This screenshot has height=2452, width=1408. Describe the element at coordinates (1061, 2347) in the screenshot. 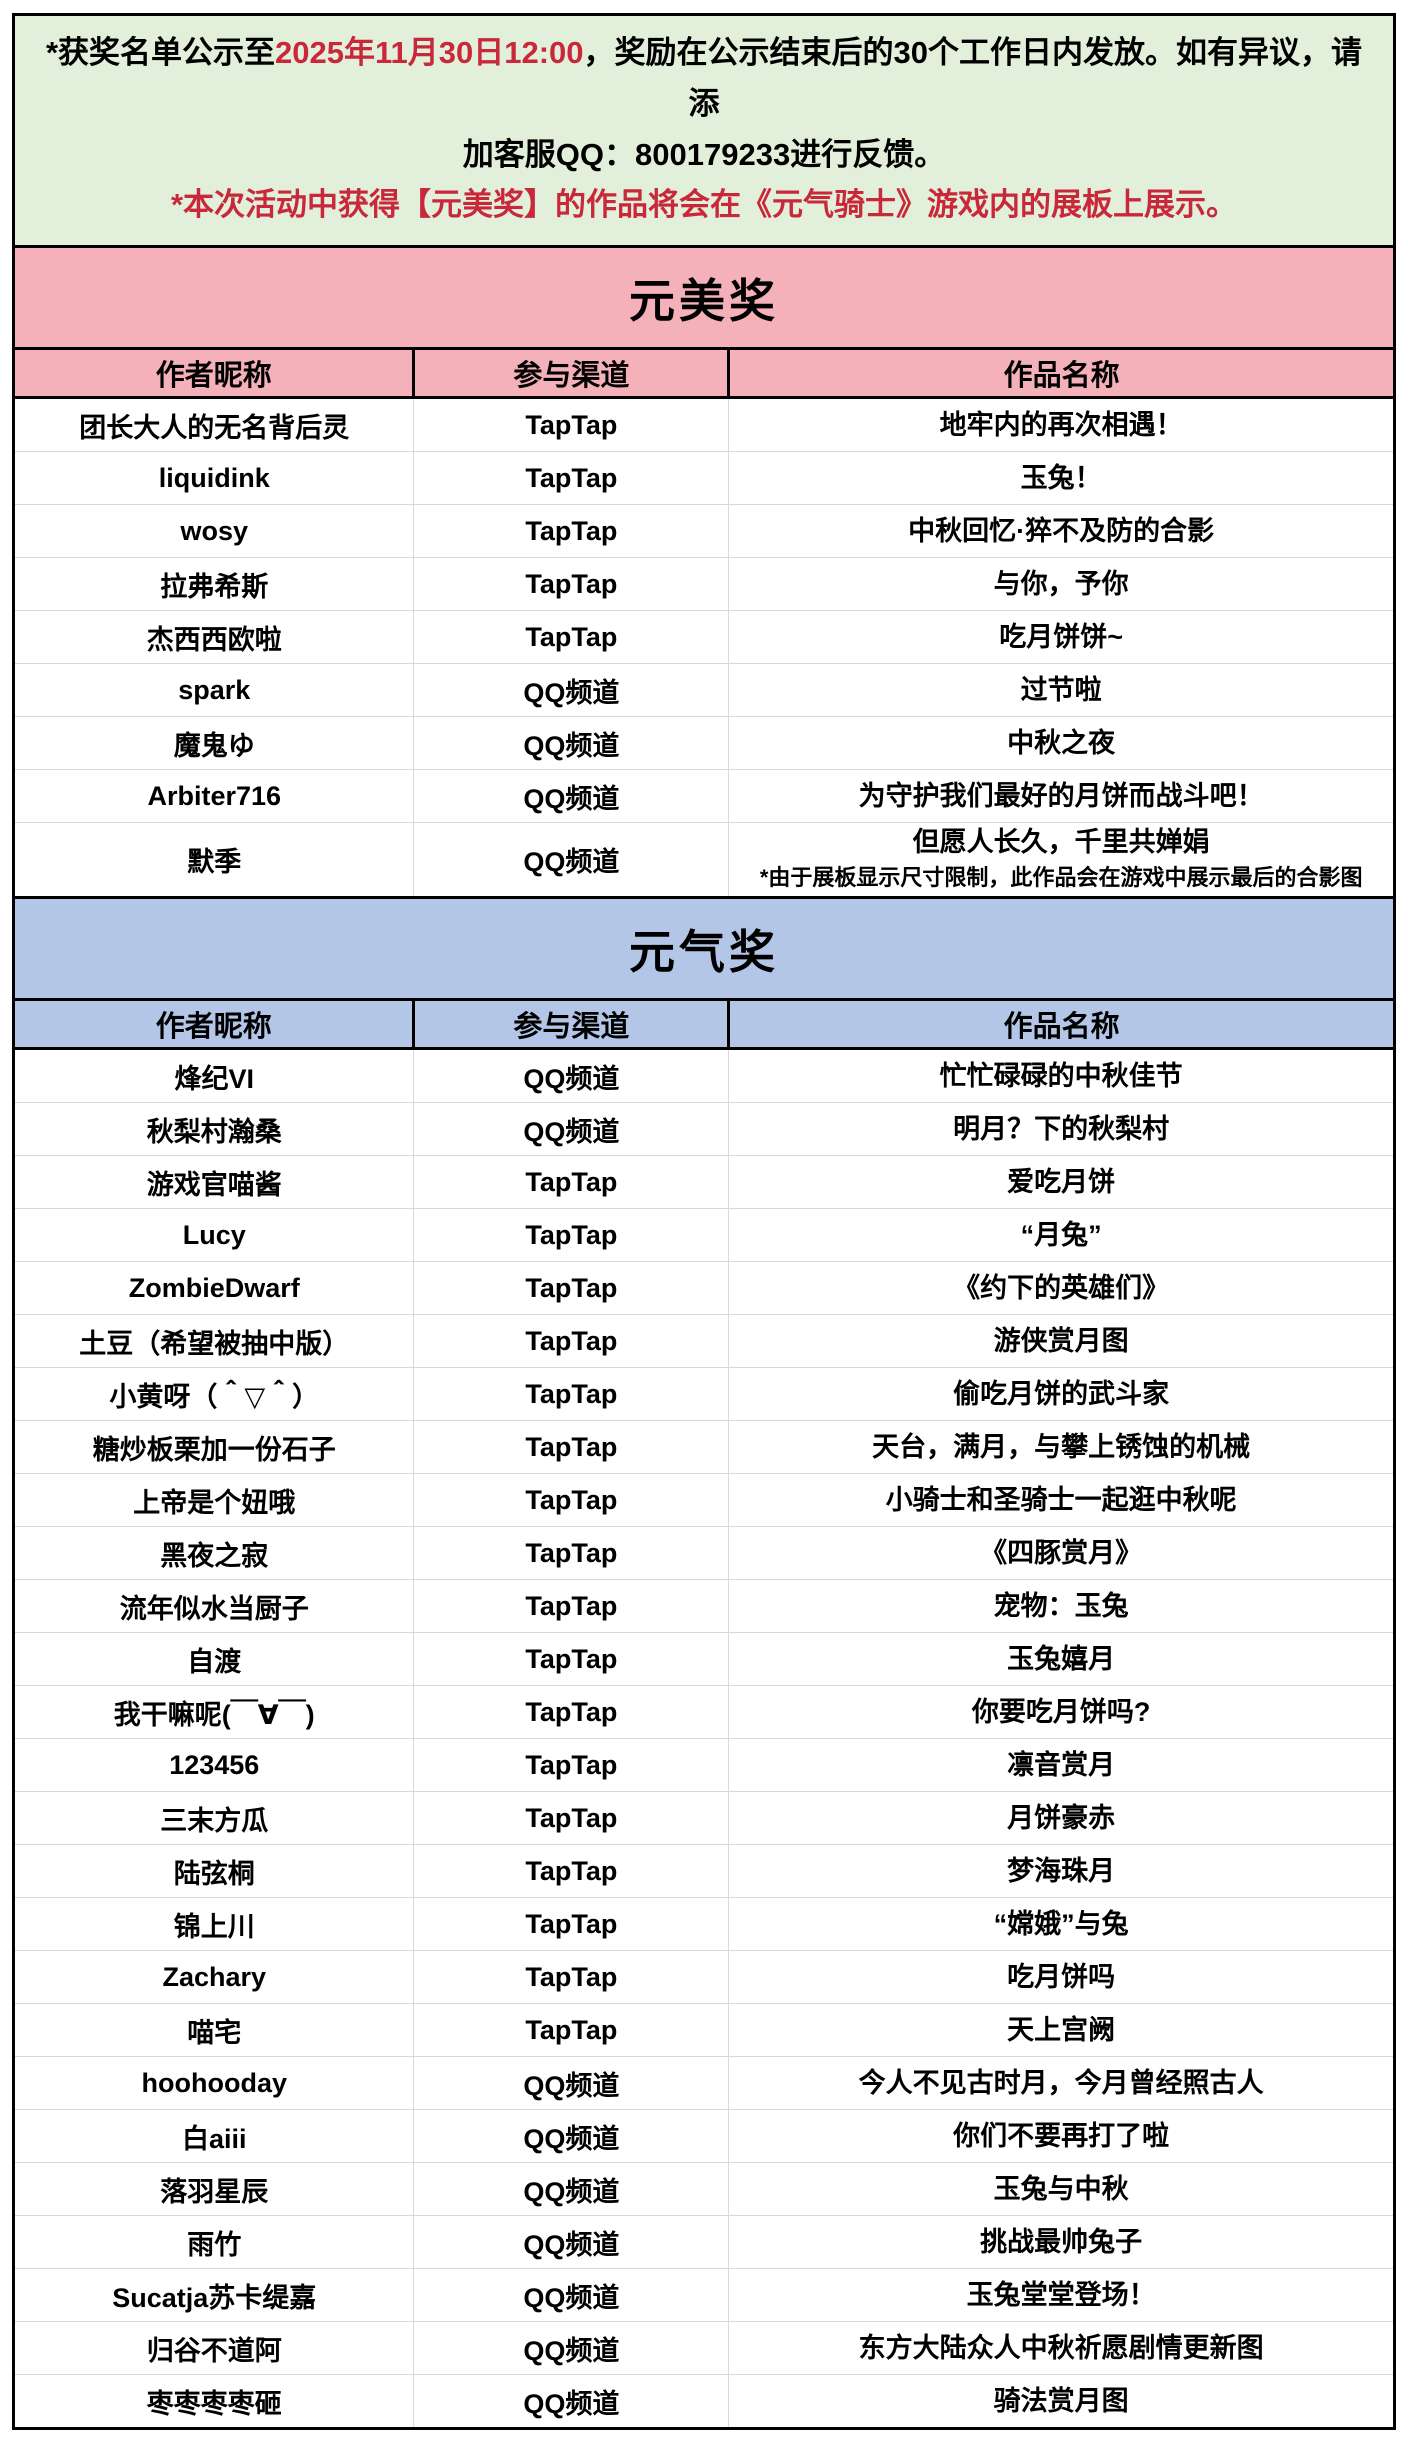

I see `work-title: 东方大陆众人中秋祈愿剧情更新图` at that location.